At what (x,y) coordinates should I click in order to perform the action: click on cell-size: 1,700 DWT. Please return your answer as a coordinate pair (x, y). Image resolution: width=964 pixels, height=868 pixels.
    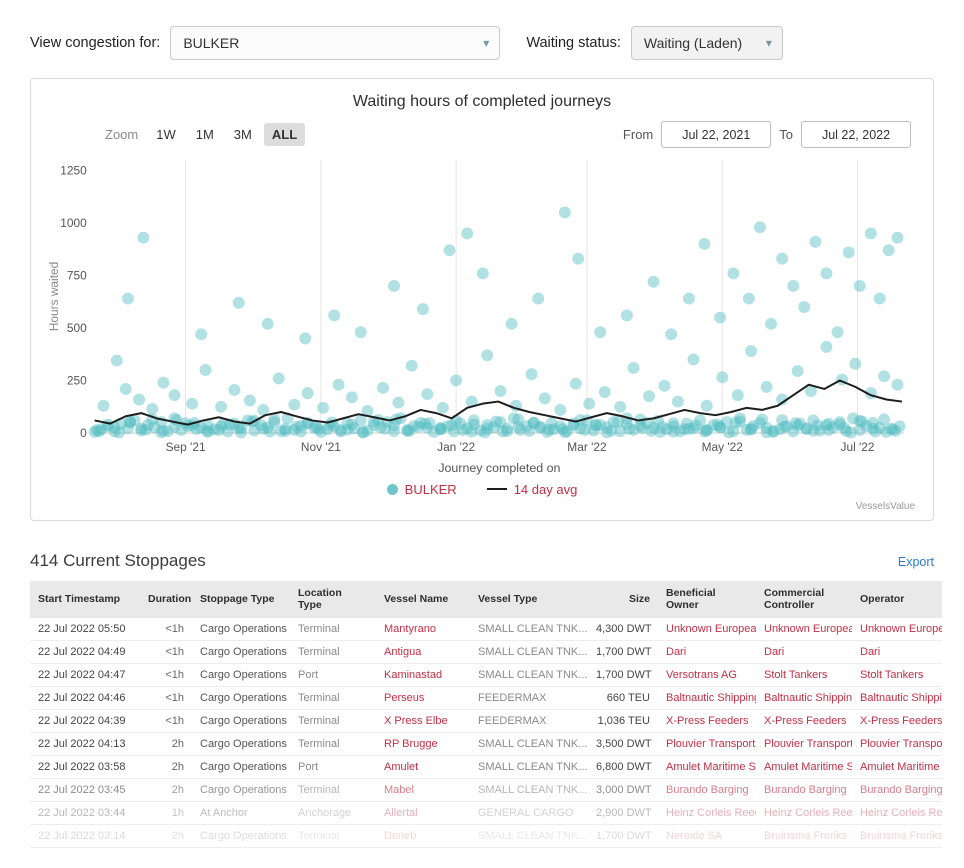
    Looking at the image, I should click on (623, 675).